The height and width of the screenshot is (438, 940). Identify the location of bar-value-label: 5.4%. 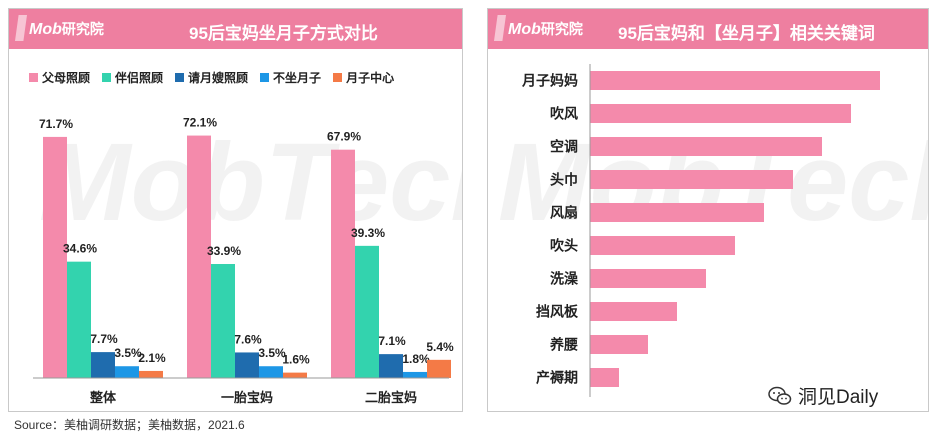
(440, 347).